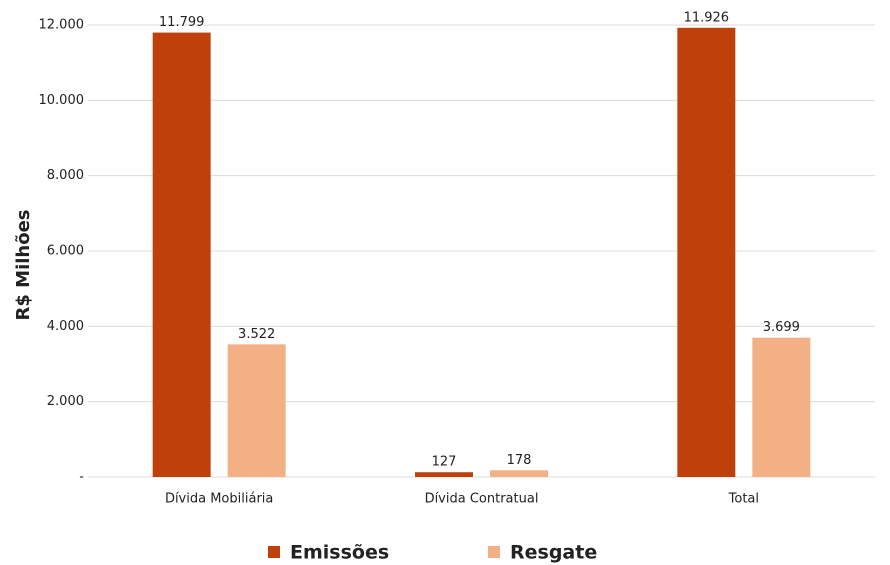  I want to click on value-label: 178, so click(519, 460).